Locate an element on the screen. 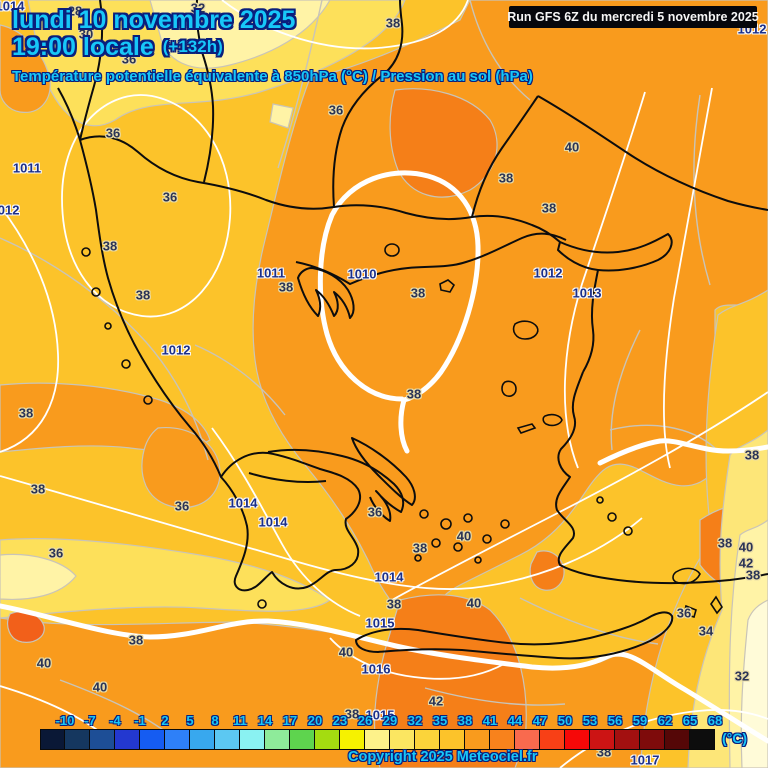 The width and height of the screenshot is (768, 768). pressure-label: 1013 is located at coordinates (587, 293).